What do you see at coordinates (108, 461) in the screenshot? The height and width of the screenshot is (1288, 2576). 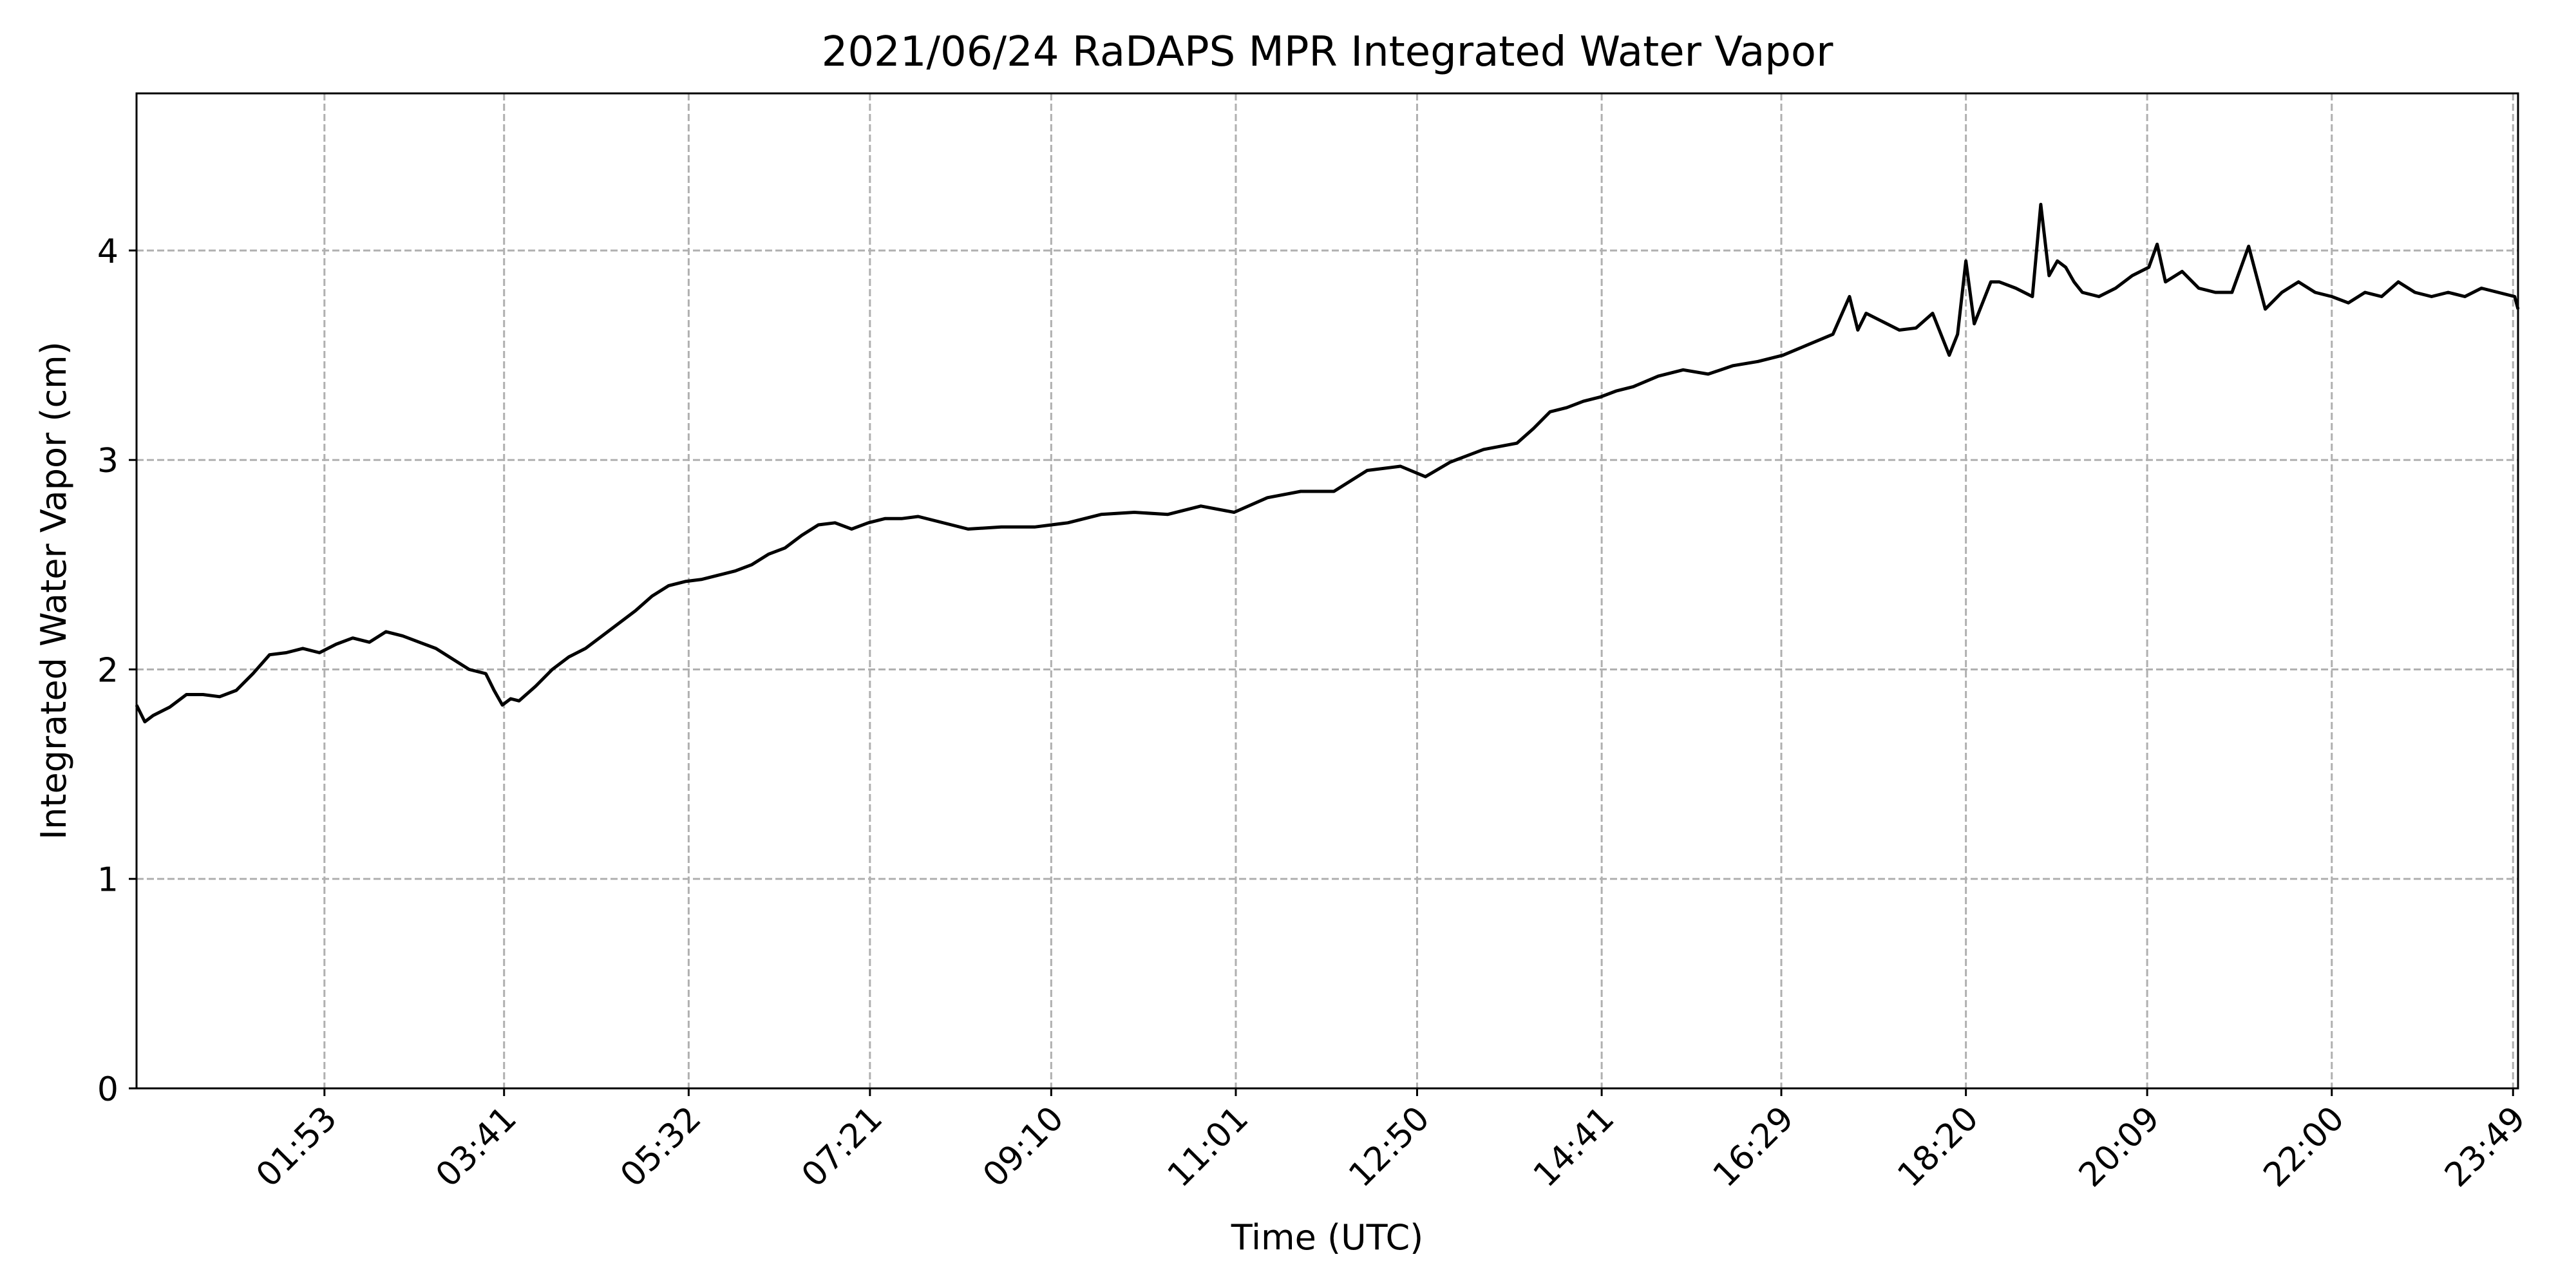 I see `y-tick-label: 3` at bounding box center [108, 461].